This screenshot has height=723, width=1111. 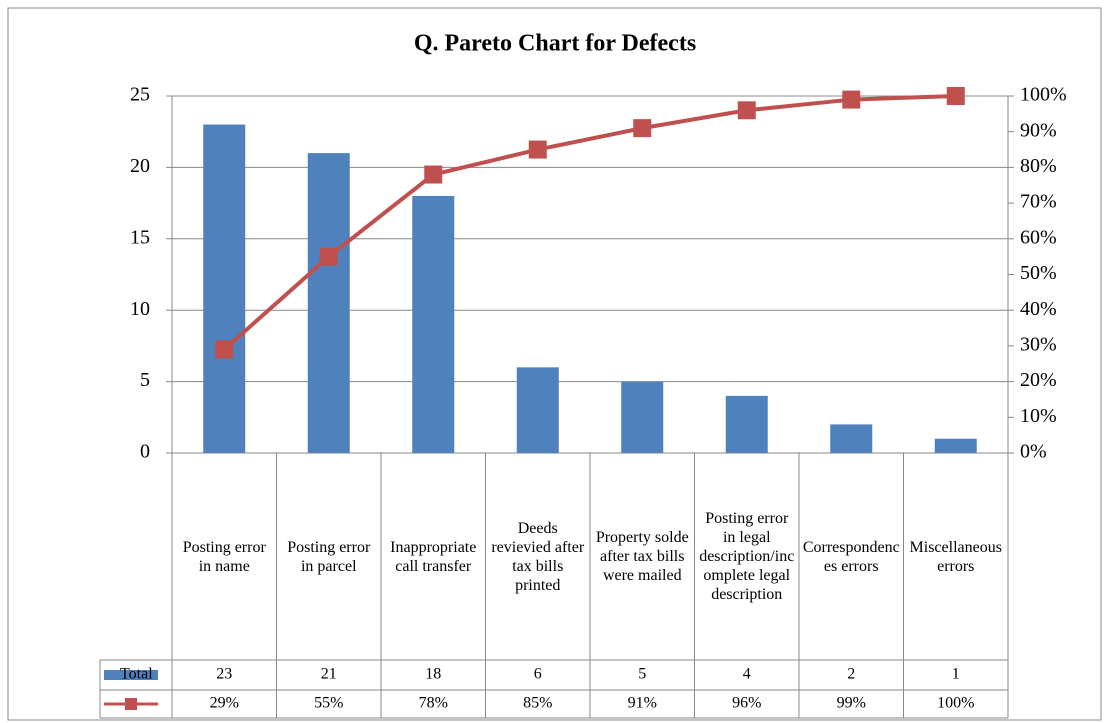 What do you see at coordinates (642, 703) in the screenshot?
I see `table-value: 91%` at bounding box center [642, 703].